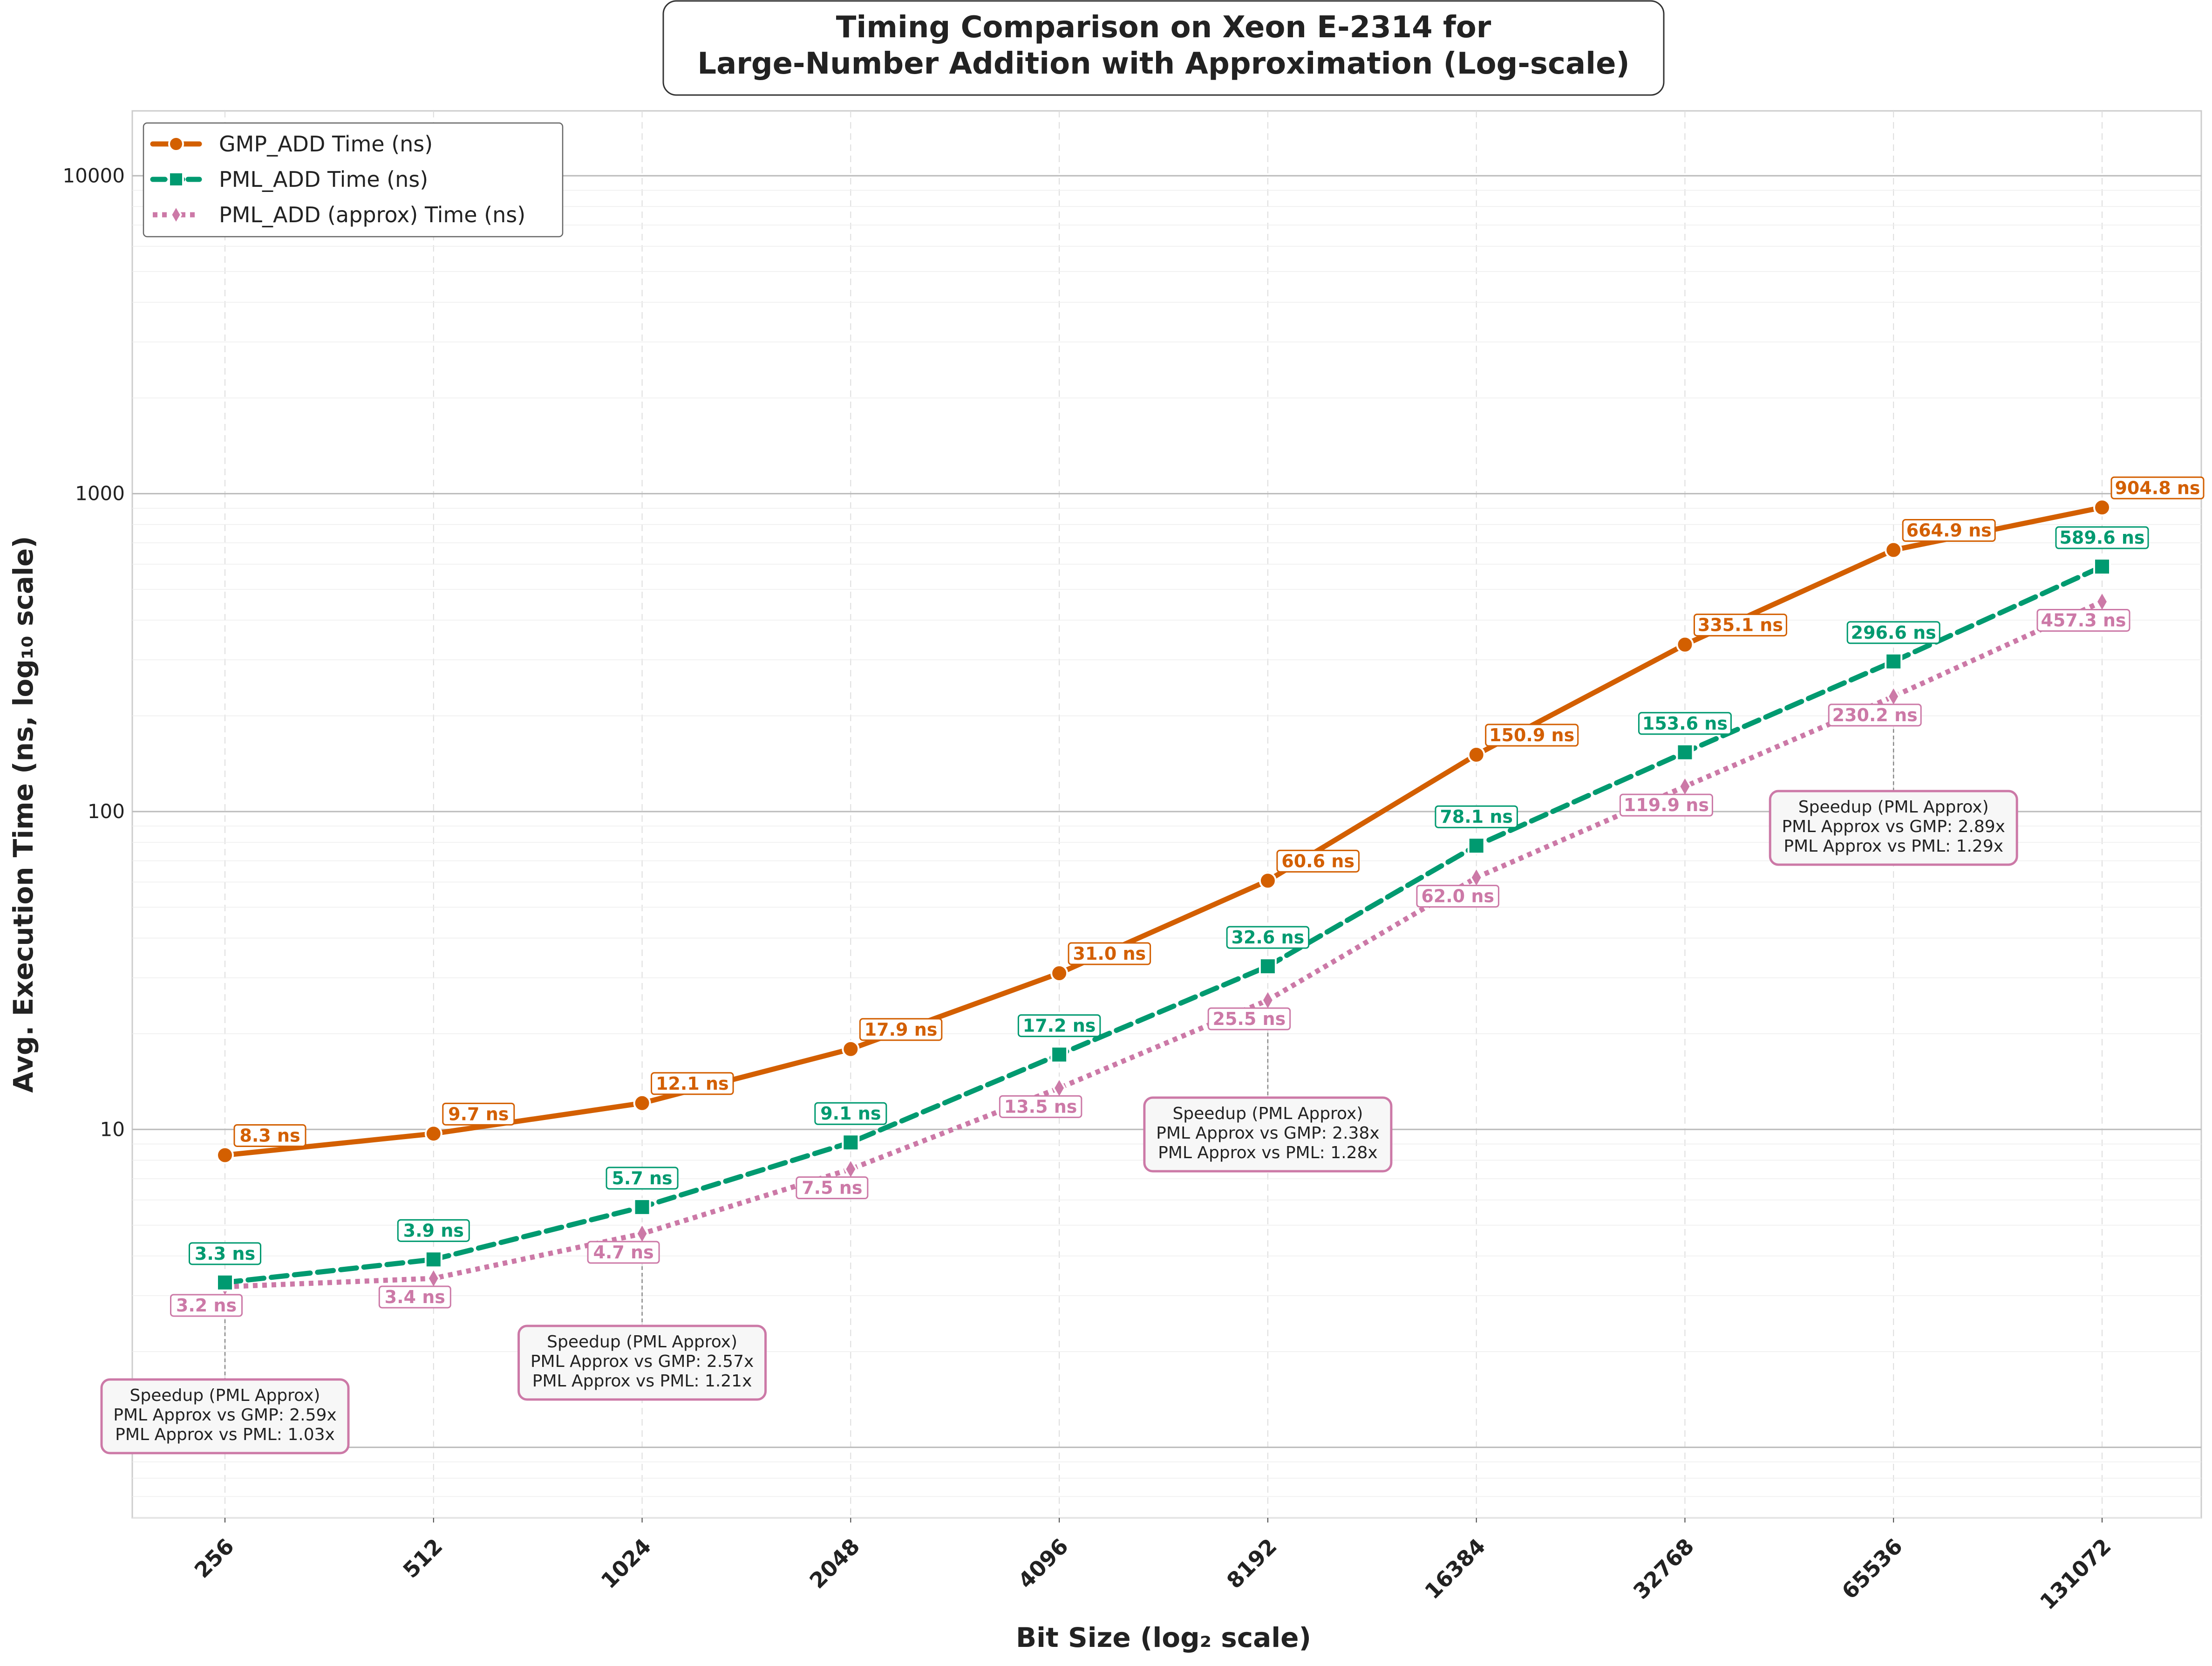 The image size is (2212, 1666). I want to click on data-label-text: 7.5 ns, so click(832, 1188).